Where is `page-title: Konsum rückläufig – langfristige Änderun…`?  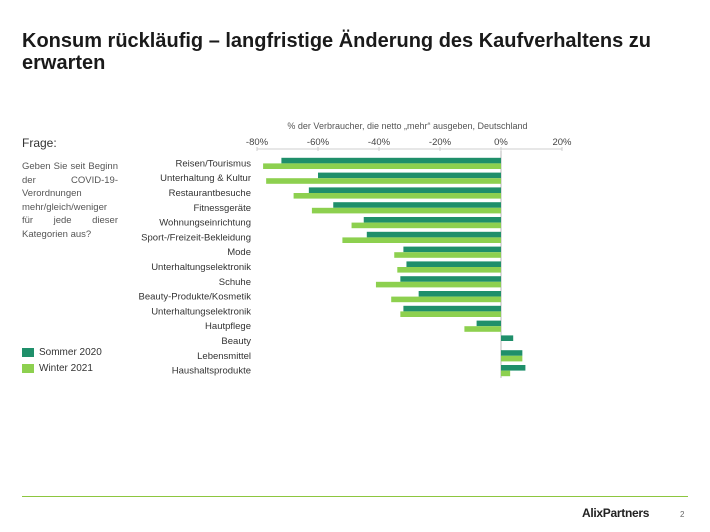
page-title: Konsum rückläufig – langfristige Änderun… is located at coordinates (336, 52).